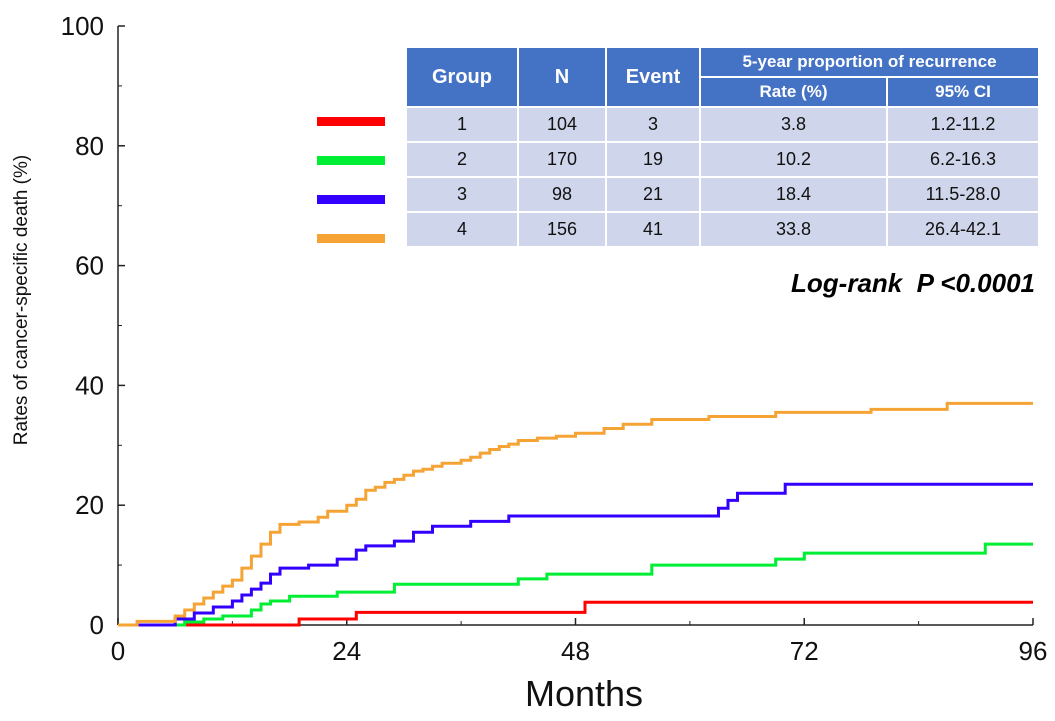 The width and height of the screenshot is (1055, 721). What do you see at coordinates (346, 651) in the screenshot?
I see `x-tick-label: 24` at bounding box center [346, 651].